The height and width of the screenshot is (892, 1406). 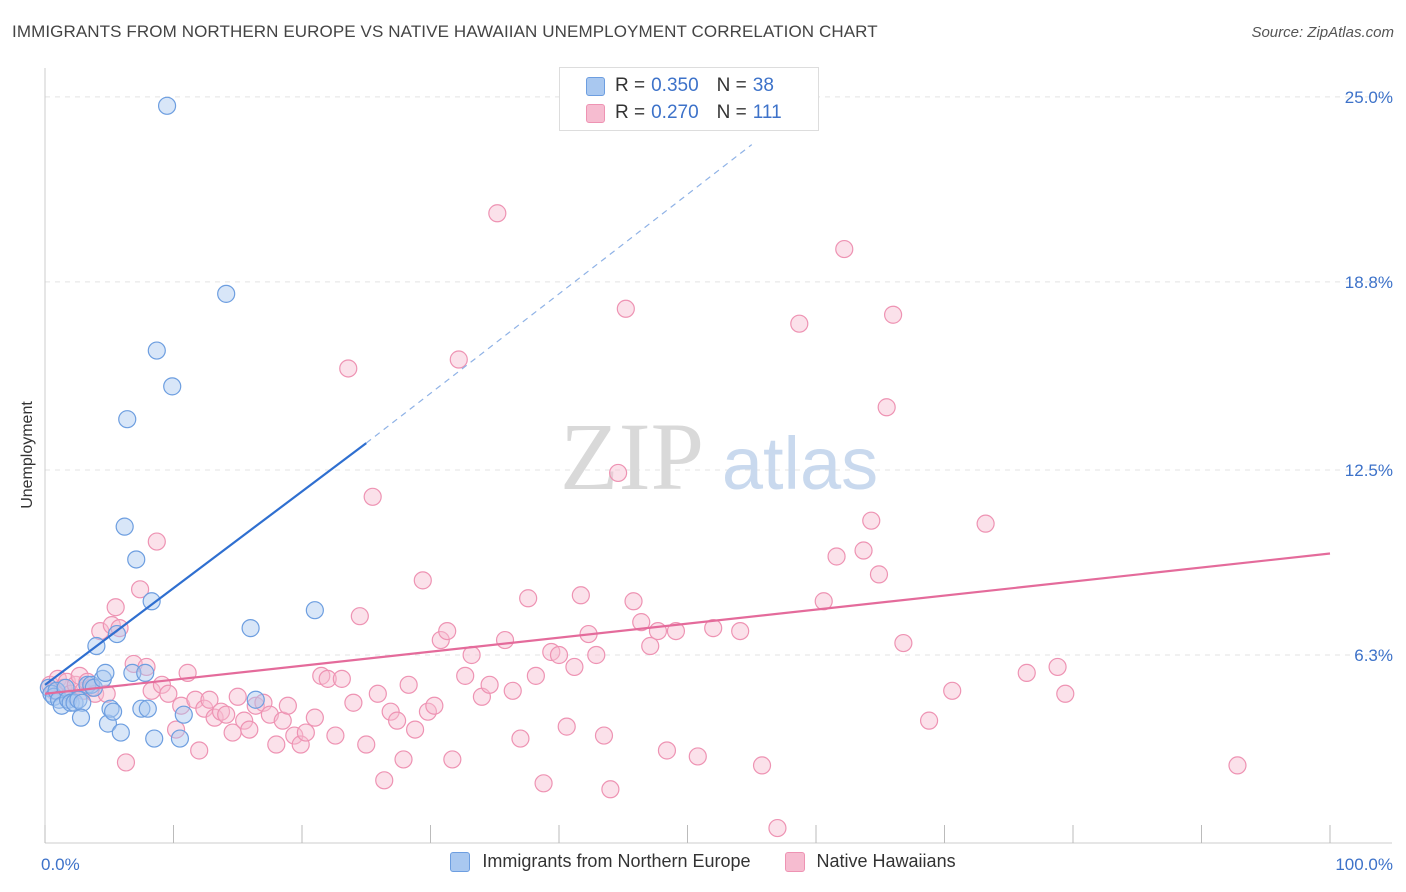 I want to click on x-tick-labels: 0.0% 100.0%, so click(x=717, y=864).